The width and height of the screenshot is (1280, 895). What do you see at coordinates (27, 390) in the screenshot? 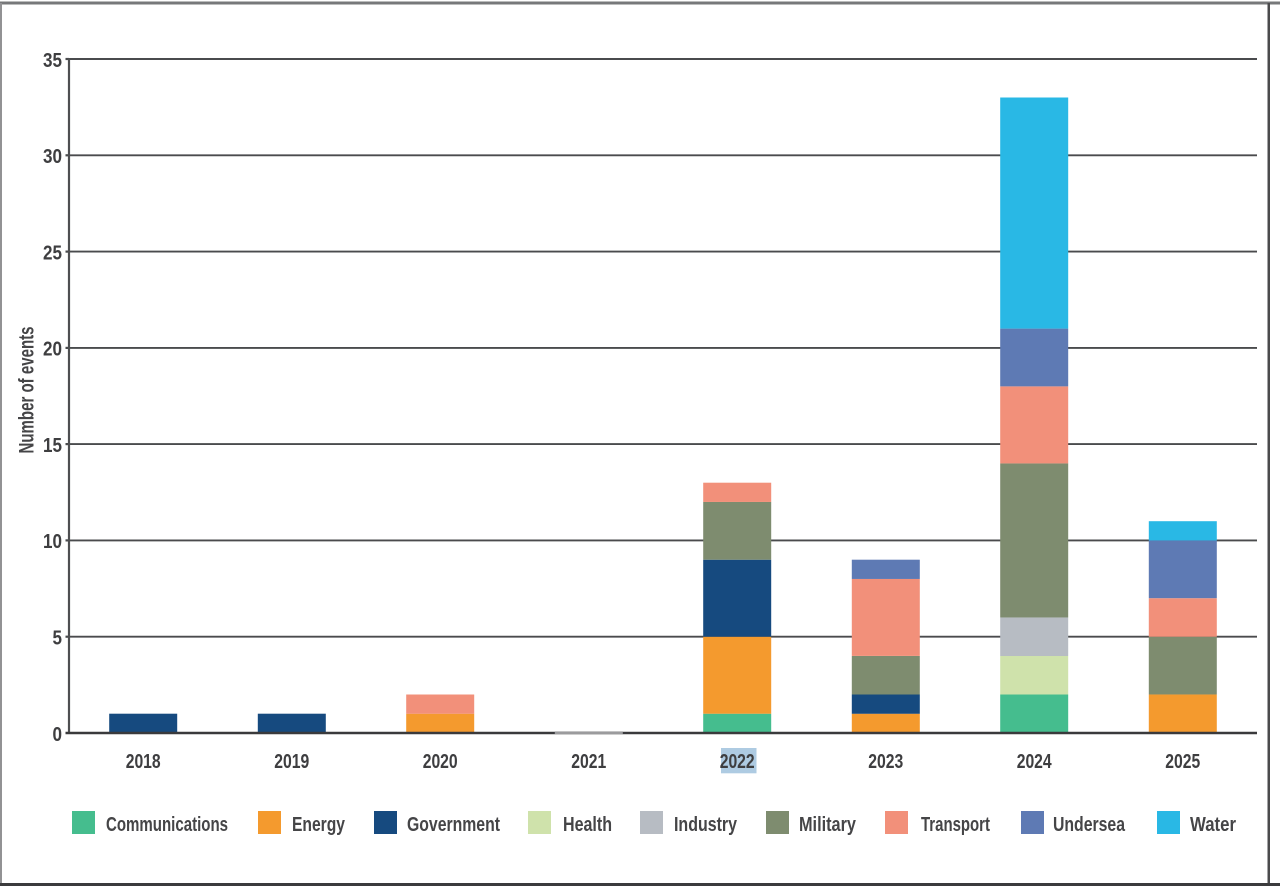
I see `svg-text: Number of events` at bounding box center [27, 390].